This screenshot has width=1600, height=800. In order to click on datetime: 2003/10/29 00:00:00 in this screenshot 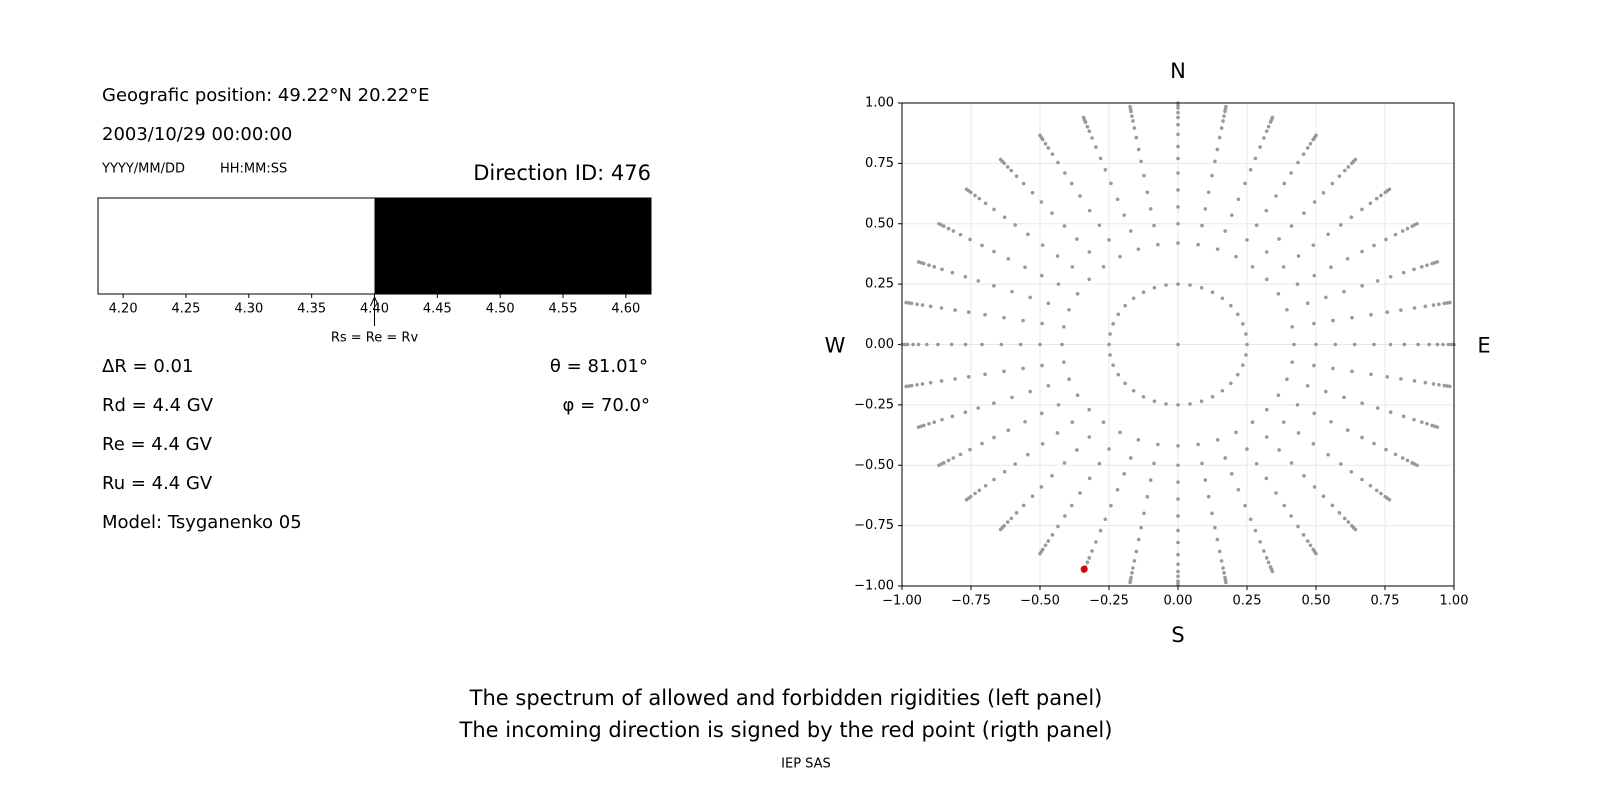, I will do `click(197, 134)`.